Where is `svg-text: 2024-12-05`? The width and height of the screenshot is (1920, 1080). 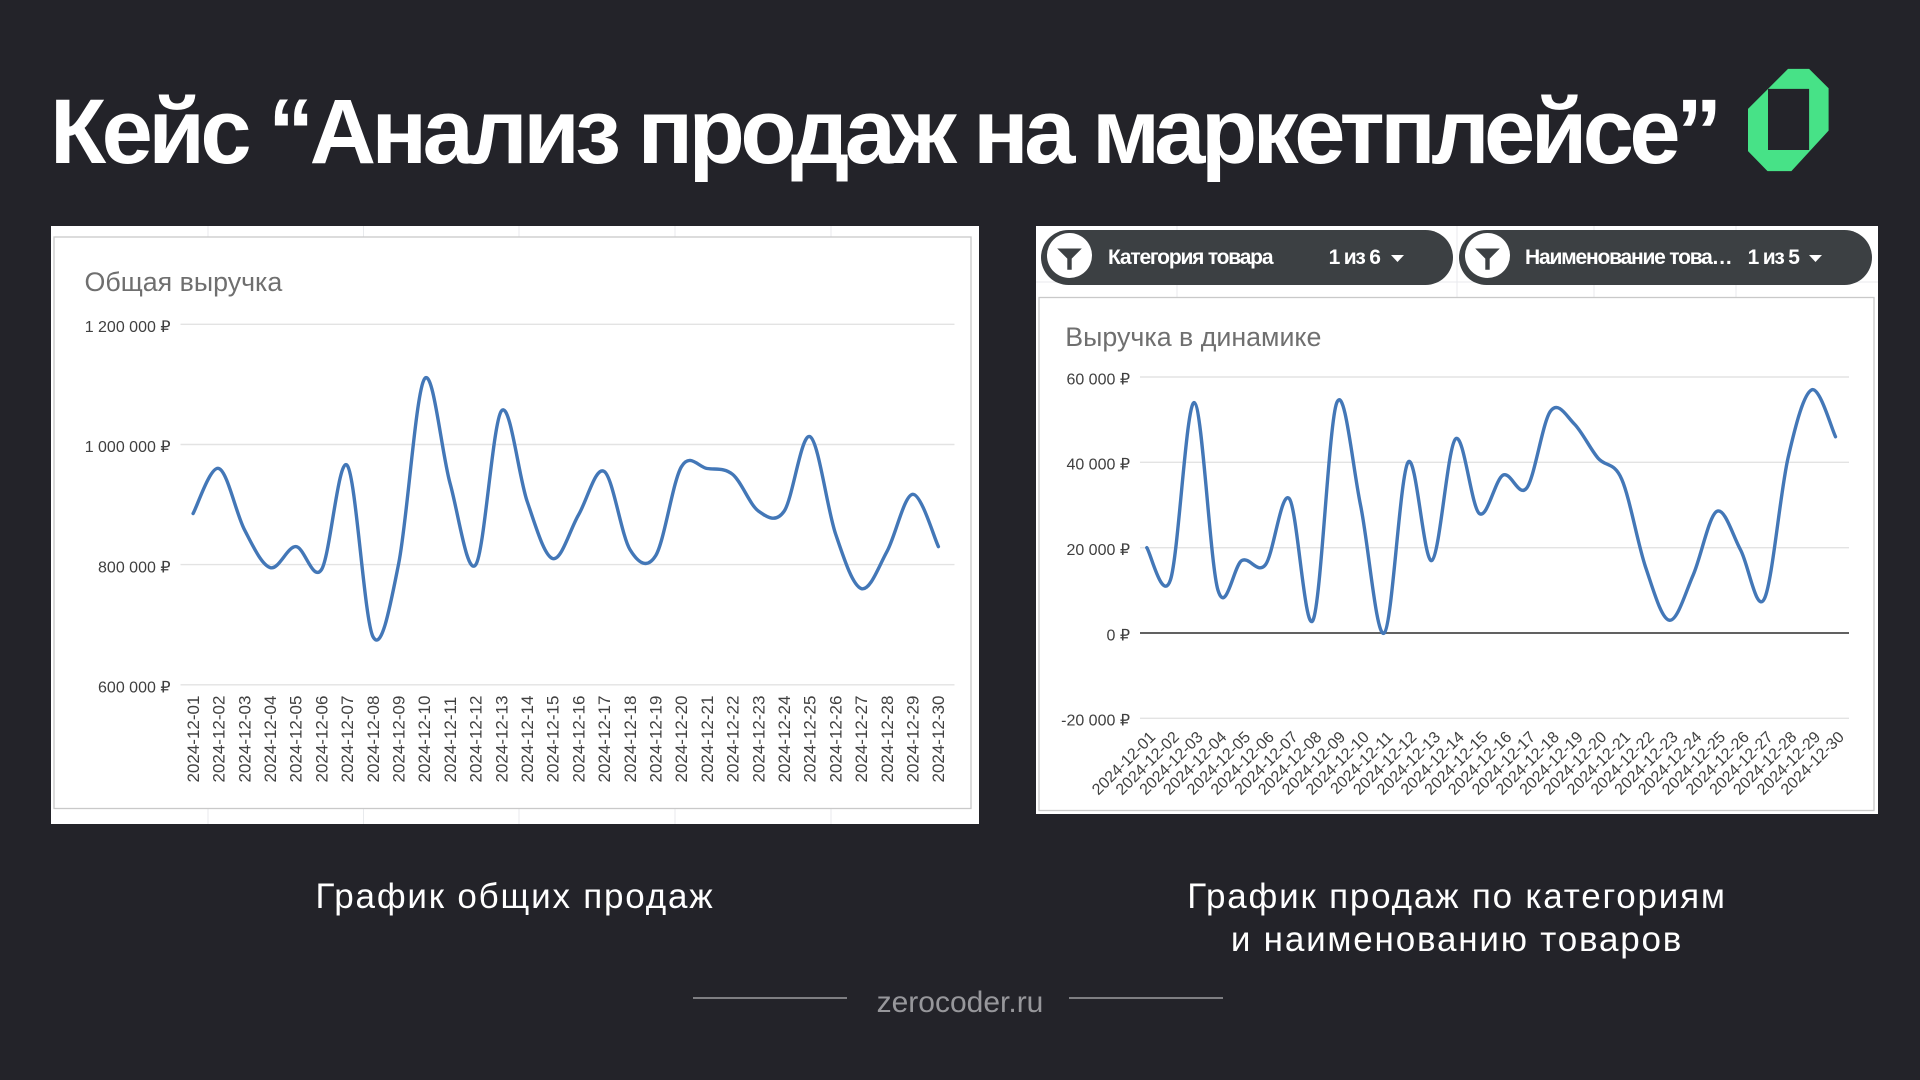 svg-text: 2024-12-05 is located at coordinates (296, 739).